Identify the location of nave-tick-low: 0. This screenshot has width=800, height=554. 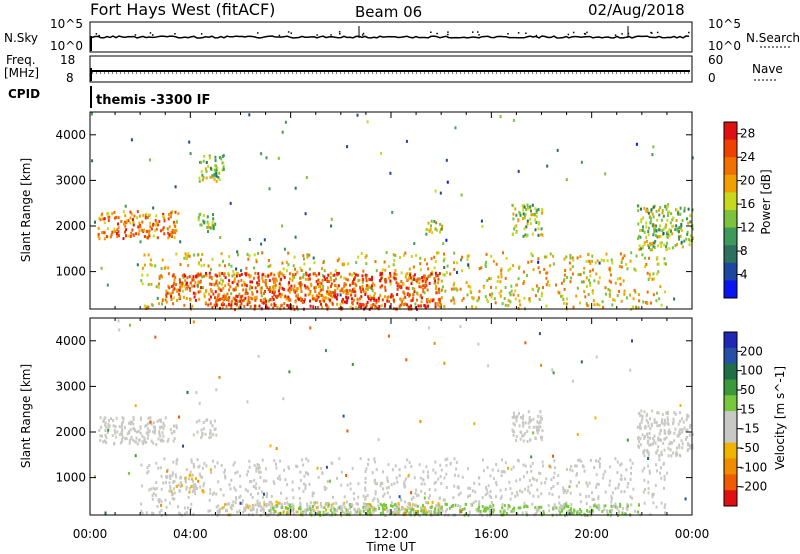
(712, 78).